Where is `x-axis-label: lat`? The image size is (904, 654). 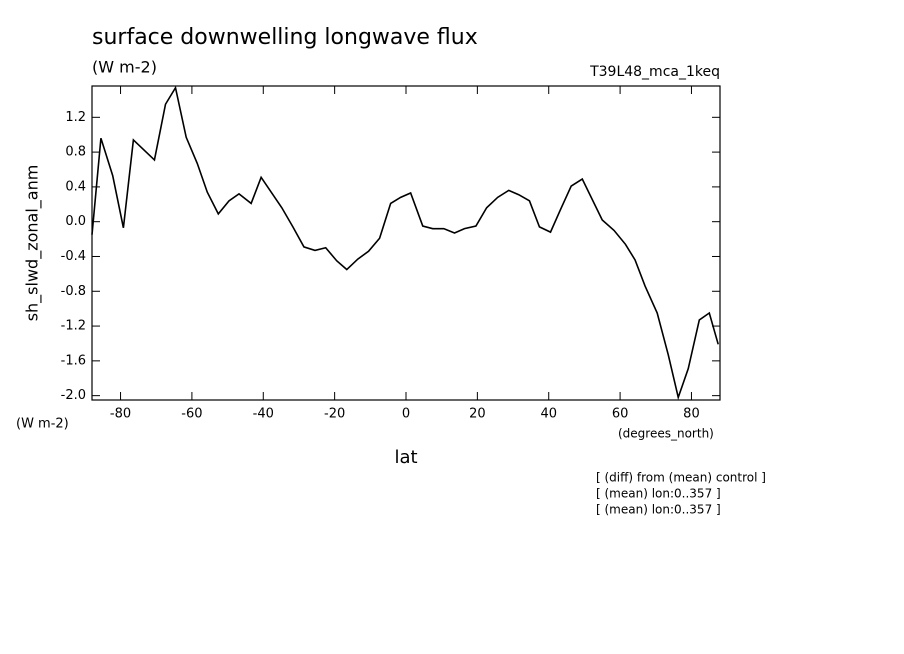
x-axis-label: lat is located at coordinates (405, 457).